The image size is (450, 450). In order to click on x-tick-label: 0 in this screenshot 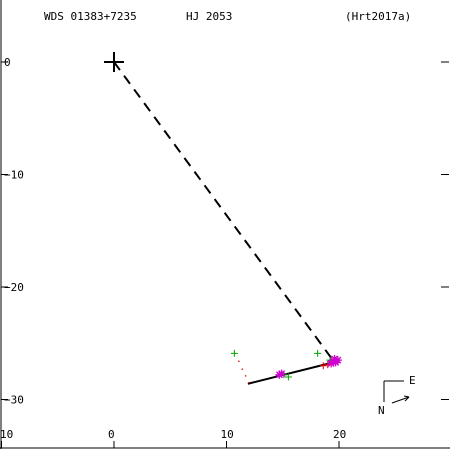, I will do `click(111, 434)`.